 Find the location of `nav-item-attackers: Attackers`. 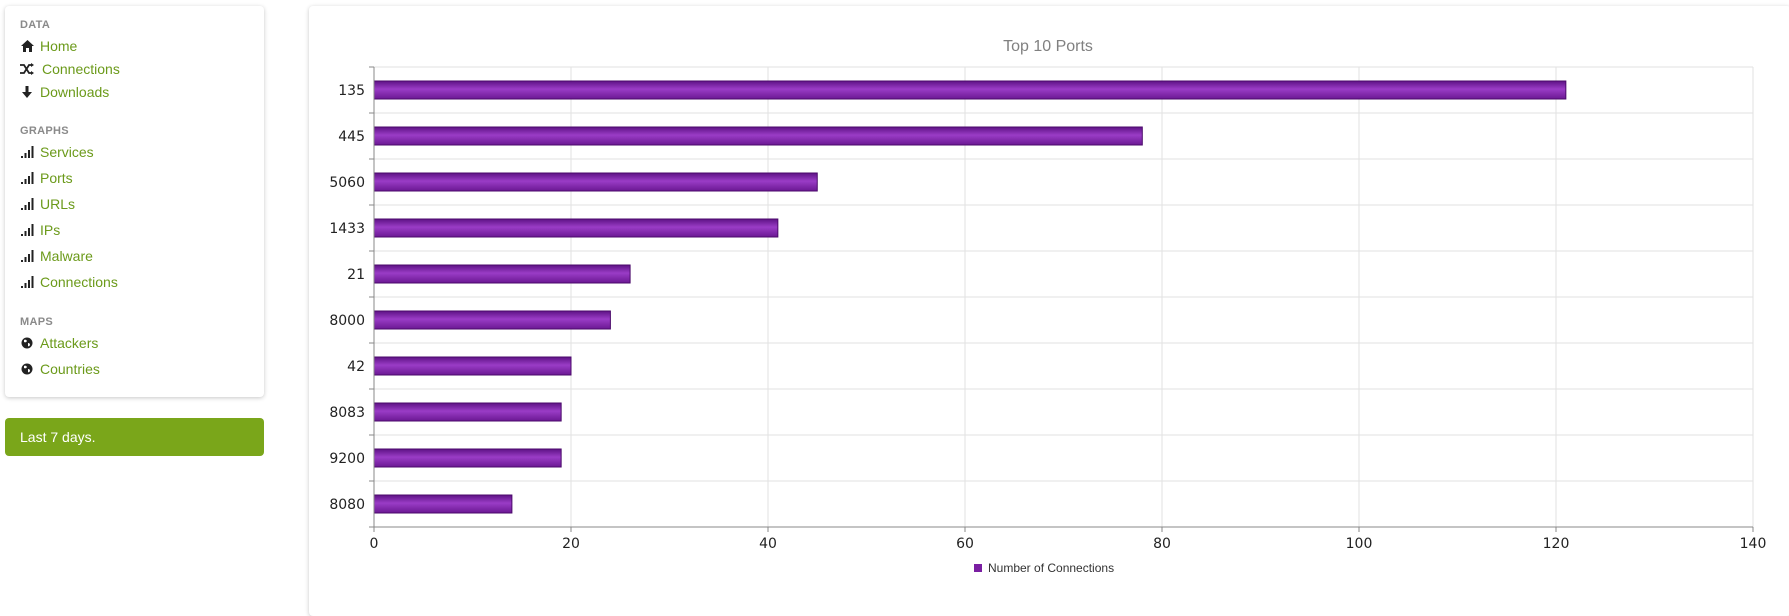

nav-item-attackers: Attackers is located at coordinates (59, 343).